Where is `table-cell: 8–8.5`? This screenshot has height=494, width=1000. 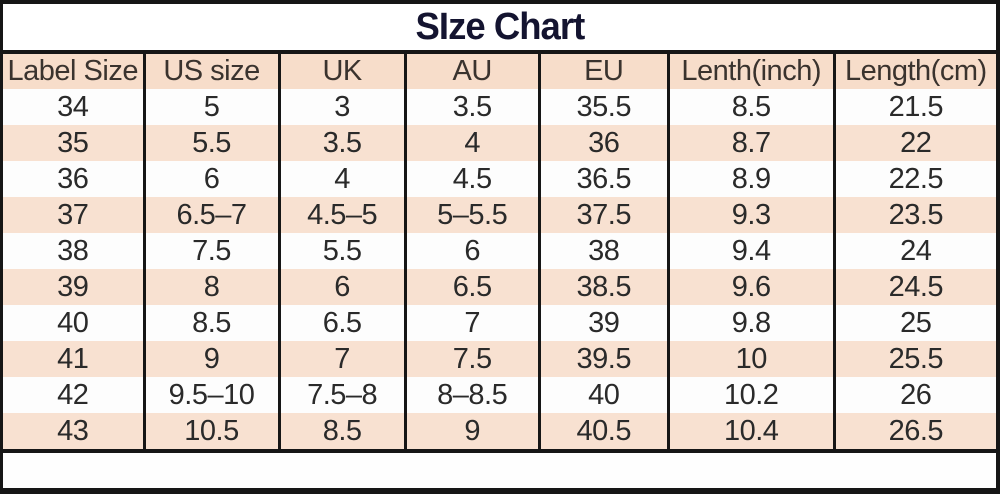
table-cell: 8–8.5 is located at coordinates (471, 395).